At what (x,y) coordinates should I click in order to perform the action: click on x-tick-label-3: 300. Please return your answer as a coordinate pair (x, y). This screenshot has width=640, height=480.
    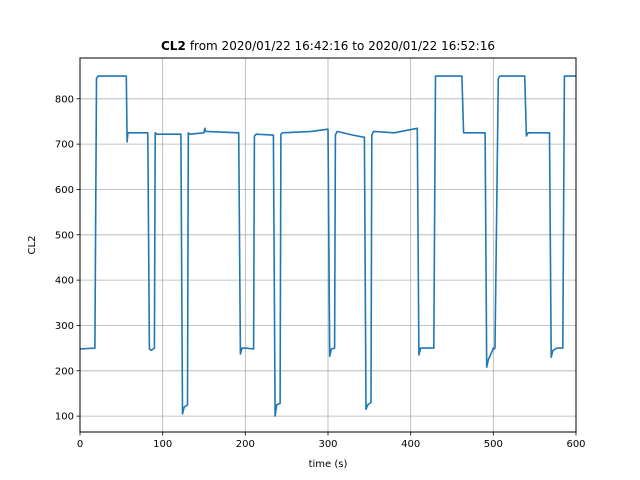
    Looking at the image, I should click on (327, 444).